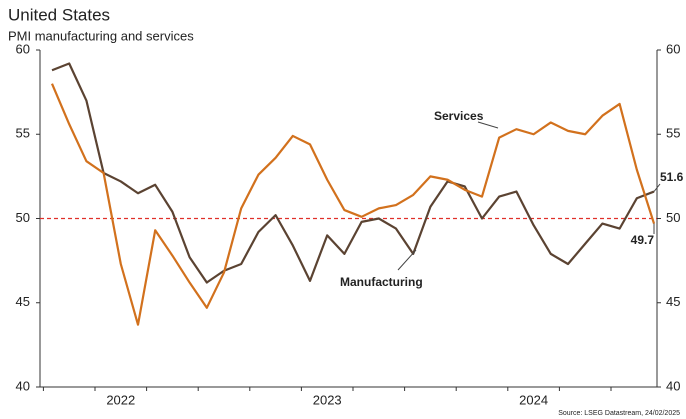  What do you see at coordinates (101, 35) in the screenshot?
I see `chart-subtitle: PMI manufacturing and services` at bounding box center [101, 35].